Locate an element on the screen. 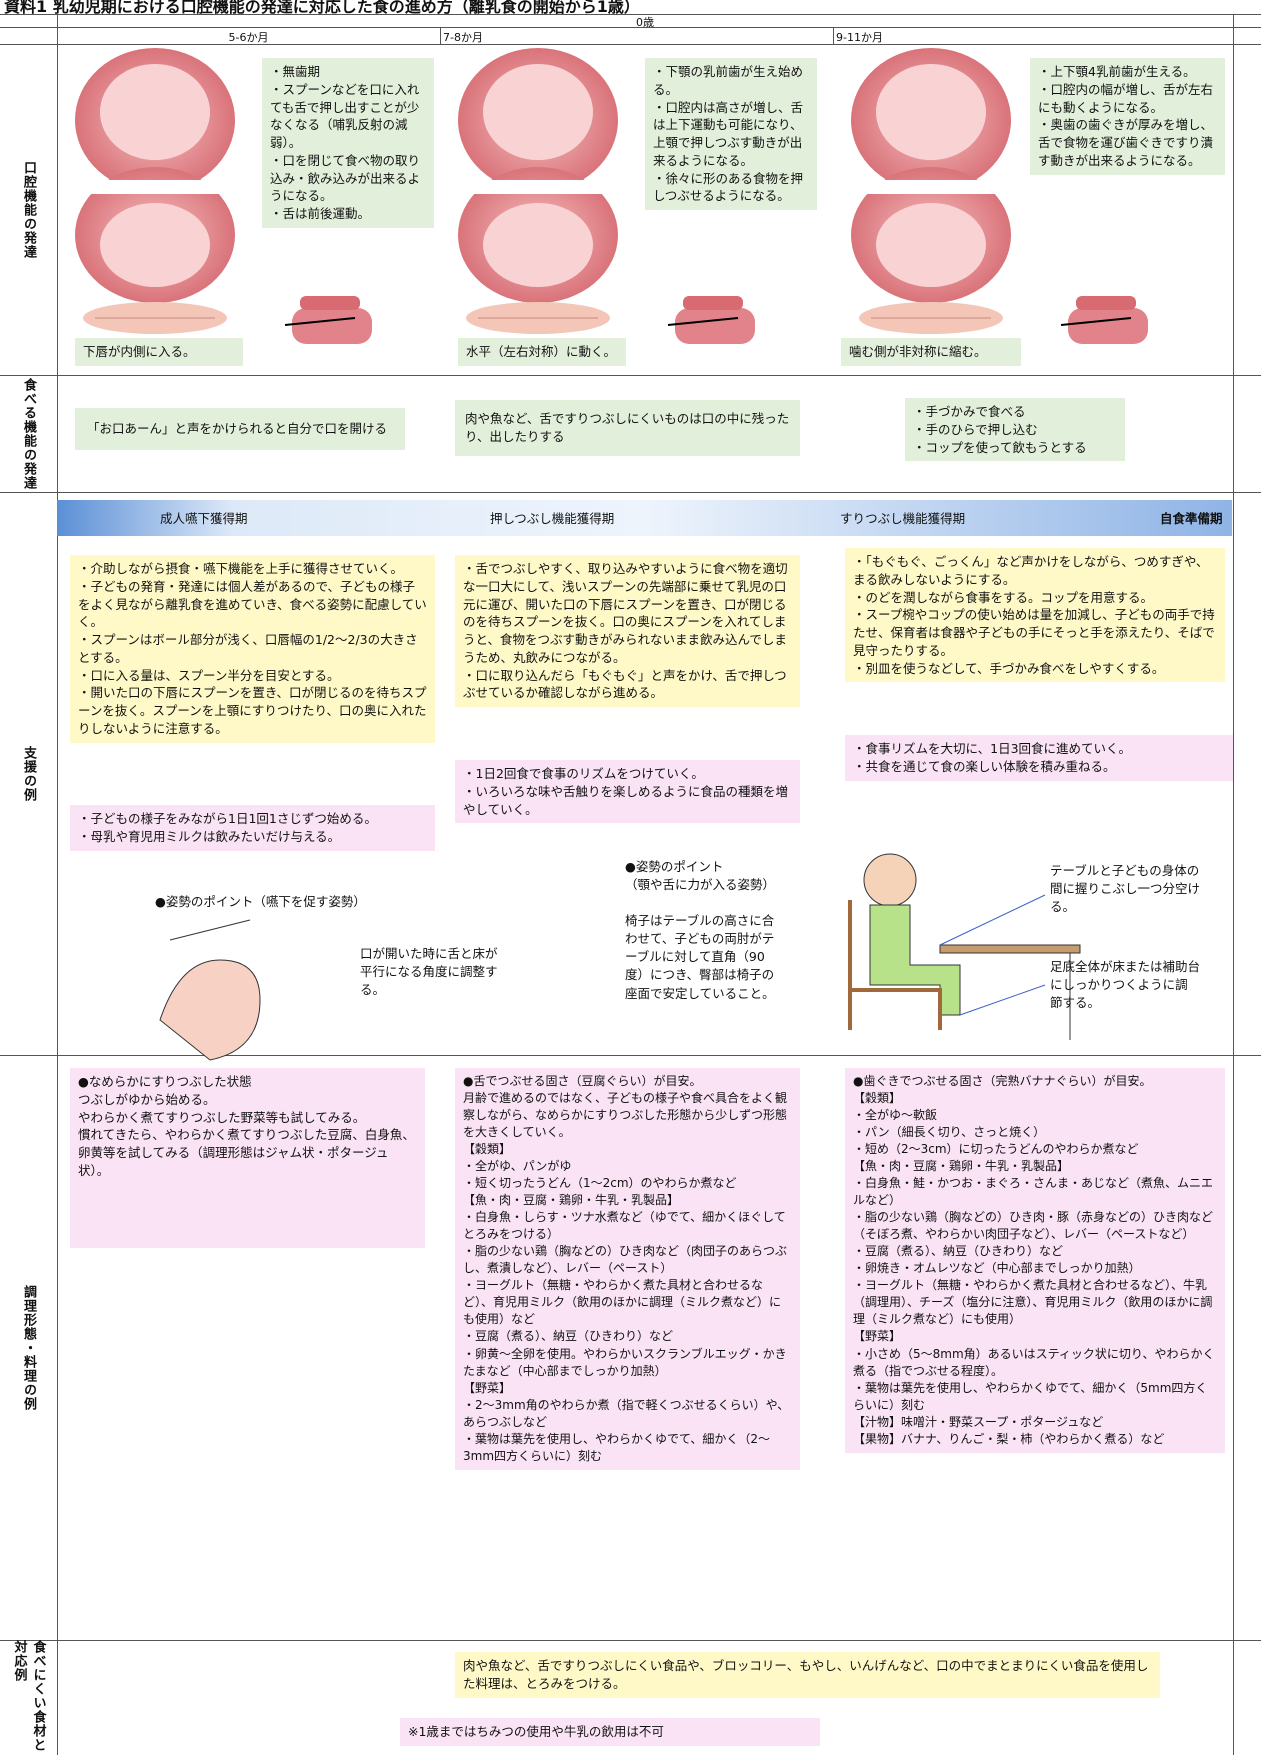 This screenshot has width=1261, height=1755. text-line: 「お口あーん」と声をかけられると自分で口を開ける is located at coordinates (237, 428).